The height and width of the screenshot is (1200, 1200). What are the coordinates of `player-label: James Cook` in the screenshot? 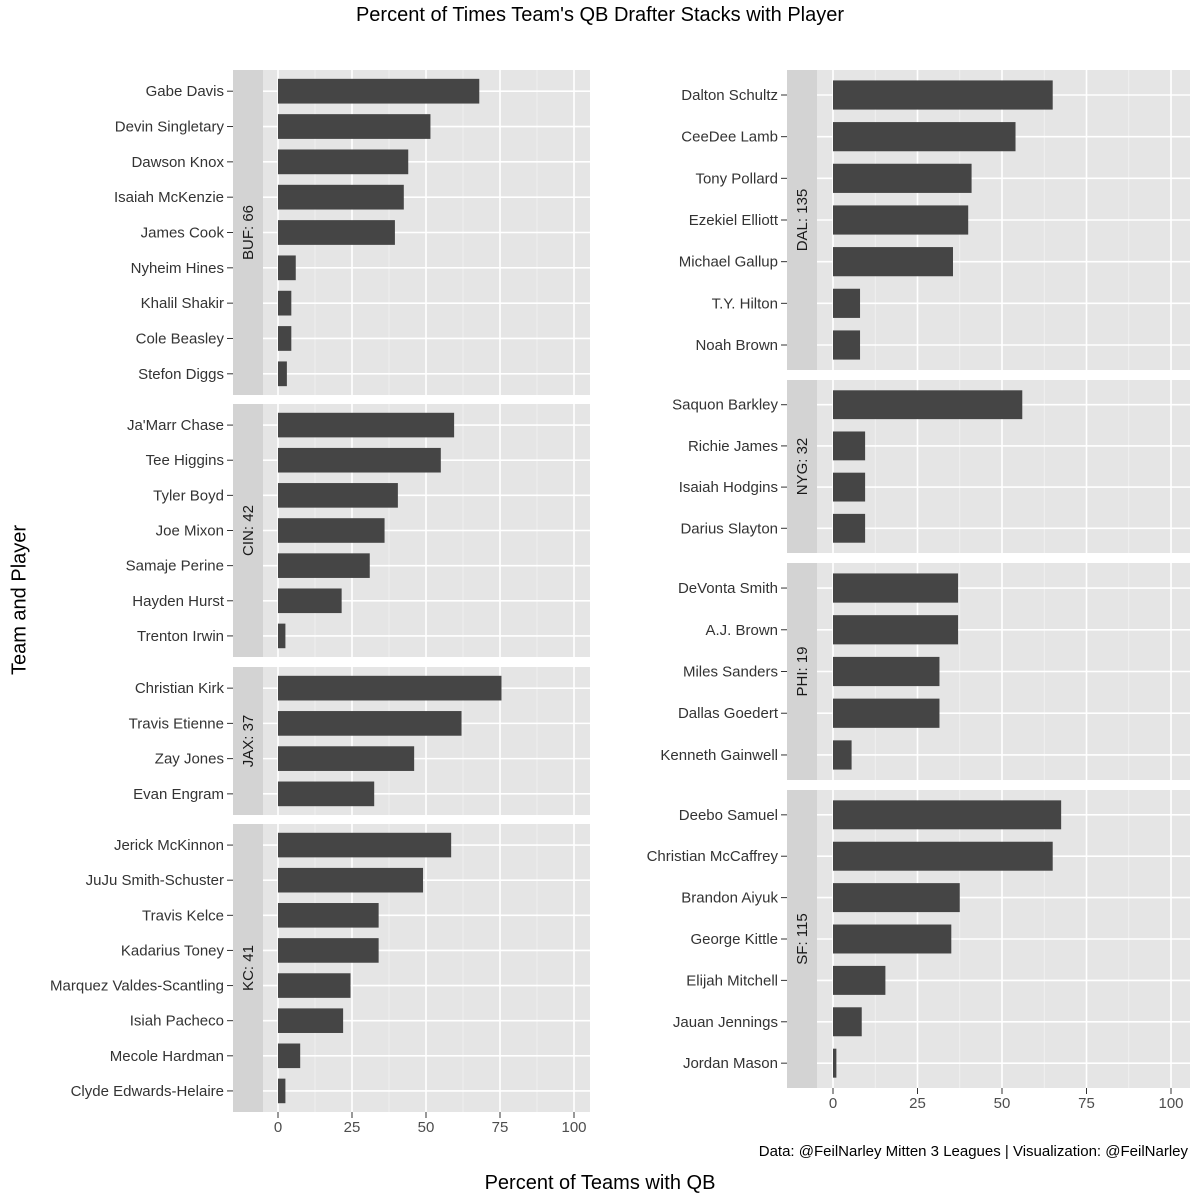 It's located at (183, 233).